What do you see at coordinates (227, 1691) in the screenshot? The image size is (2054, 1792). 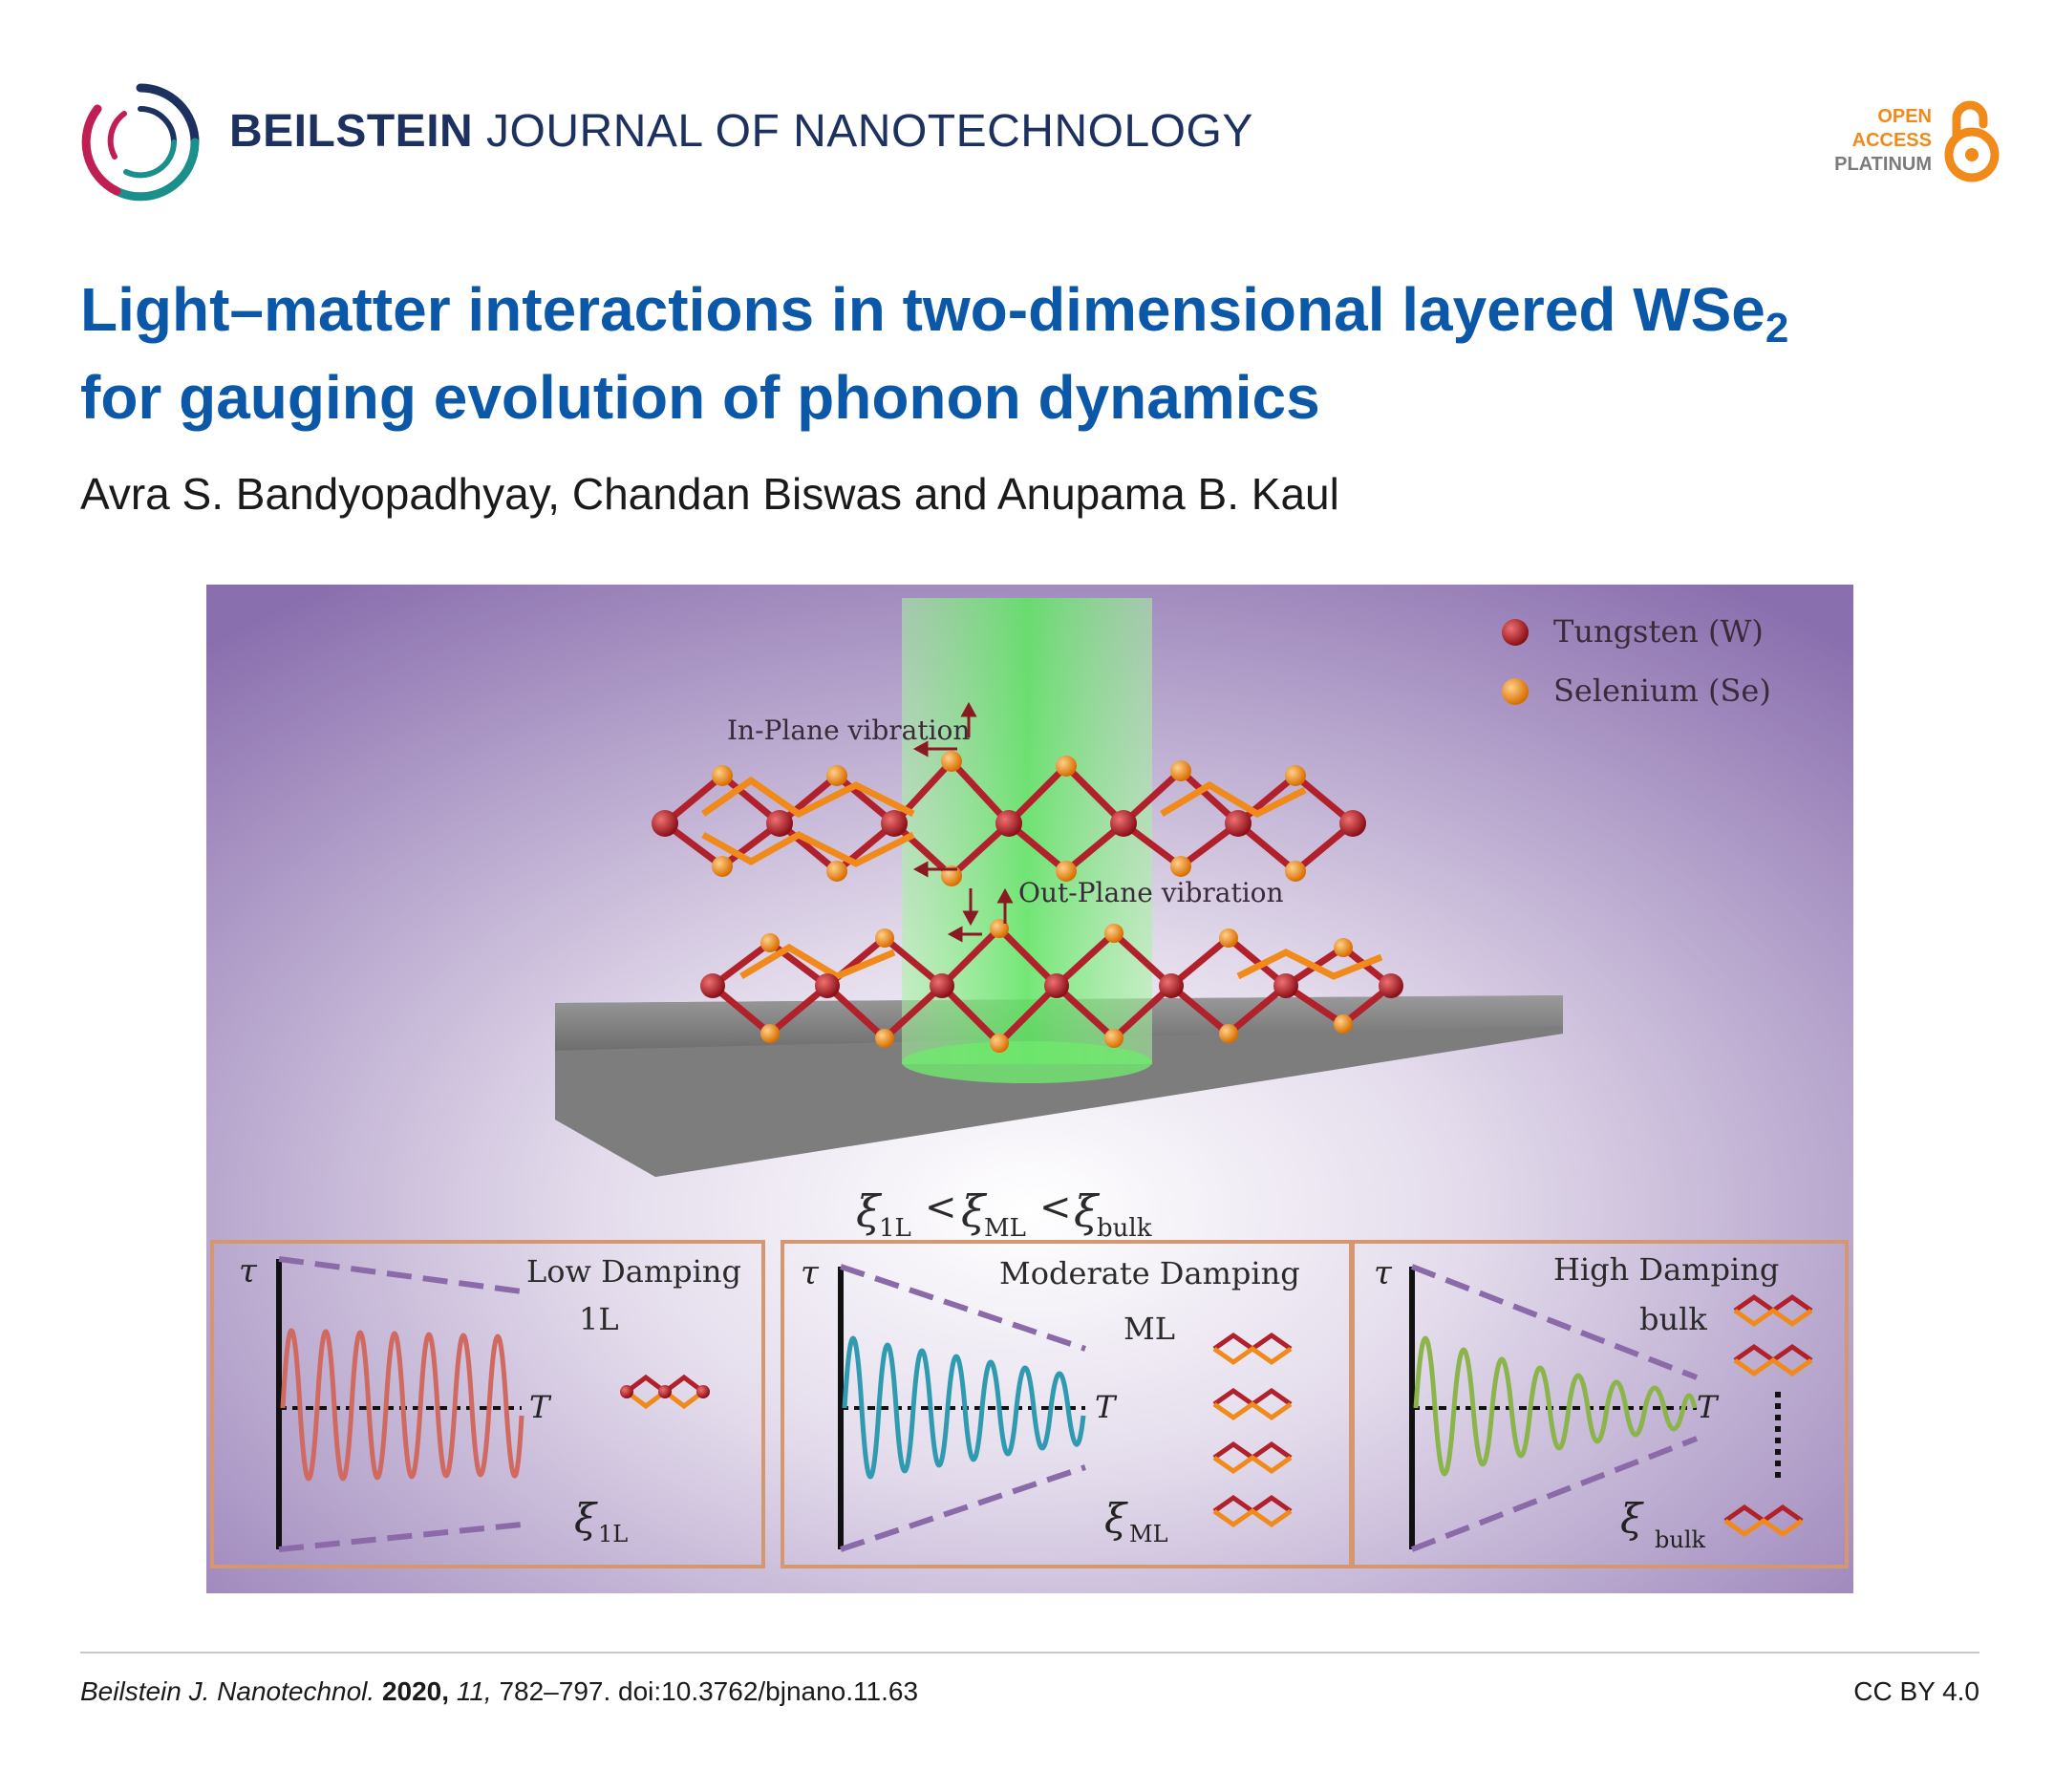 I see `citation-journal: Beilstein J. Nanotechnol.` at bounding box center [227, 1691].